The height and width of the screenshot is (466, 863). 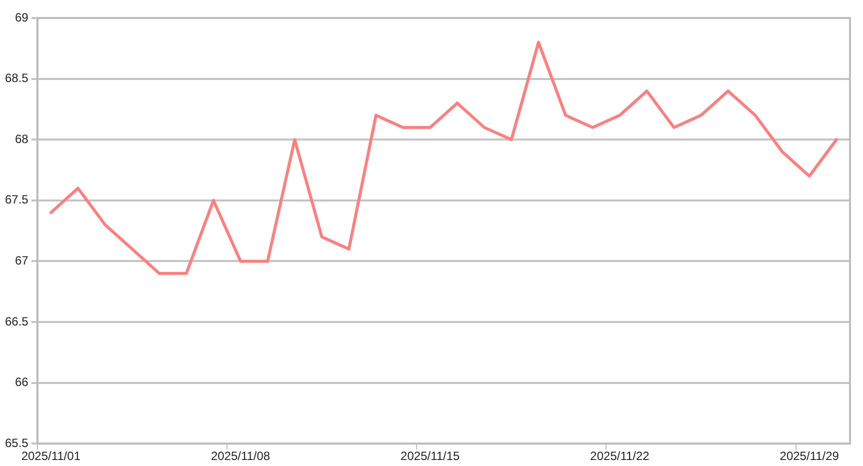 What do you see at coordinates (21, 17) in the screenshot?
I see `y-tick-label: 69` at bounding box center [21, 17].